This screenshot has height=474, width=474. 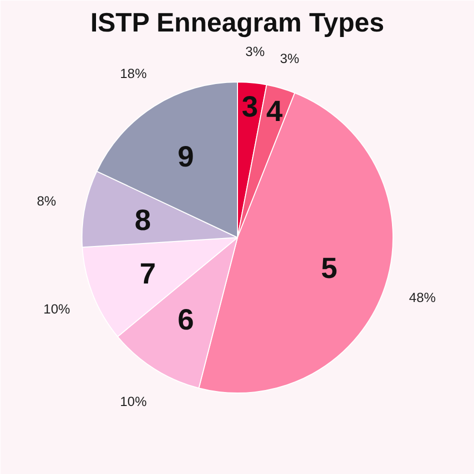 I want to click on slice-label: 3, so click(x=250, y=107).